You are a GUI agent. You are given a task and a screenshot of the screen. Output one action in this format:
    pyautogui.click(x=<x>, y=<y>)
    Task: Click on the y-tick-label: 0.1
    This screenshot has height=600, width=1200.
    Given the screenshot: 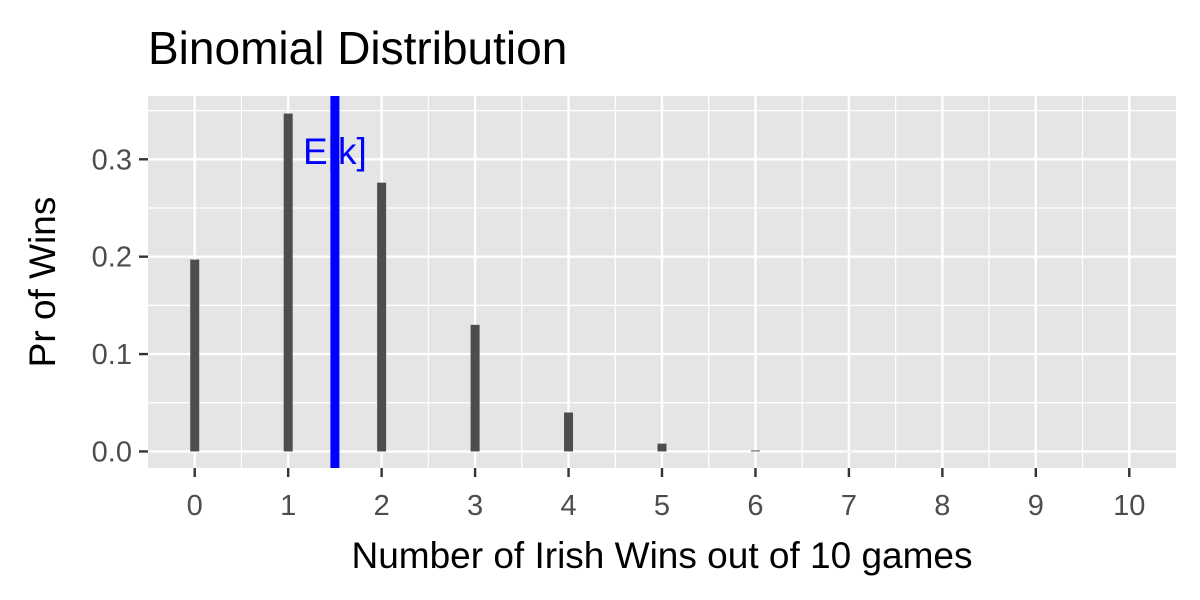 What is the action you would take?
    pyautogui.click(x=112, y=355)
    